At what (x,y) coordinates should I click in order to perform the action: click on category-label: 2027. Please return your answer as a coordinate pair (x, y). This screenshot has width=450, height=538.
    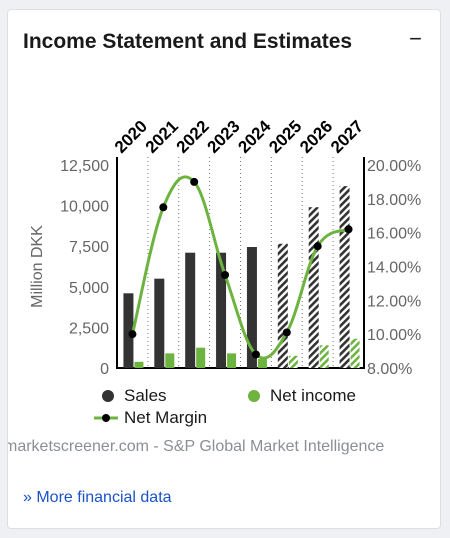
    Looking at the image, I should click on (347, 137).